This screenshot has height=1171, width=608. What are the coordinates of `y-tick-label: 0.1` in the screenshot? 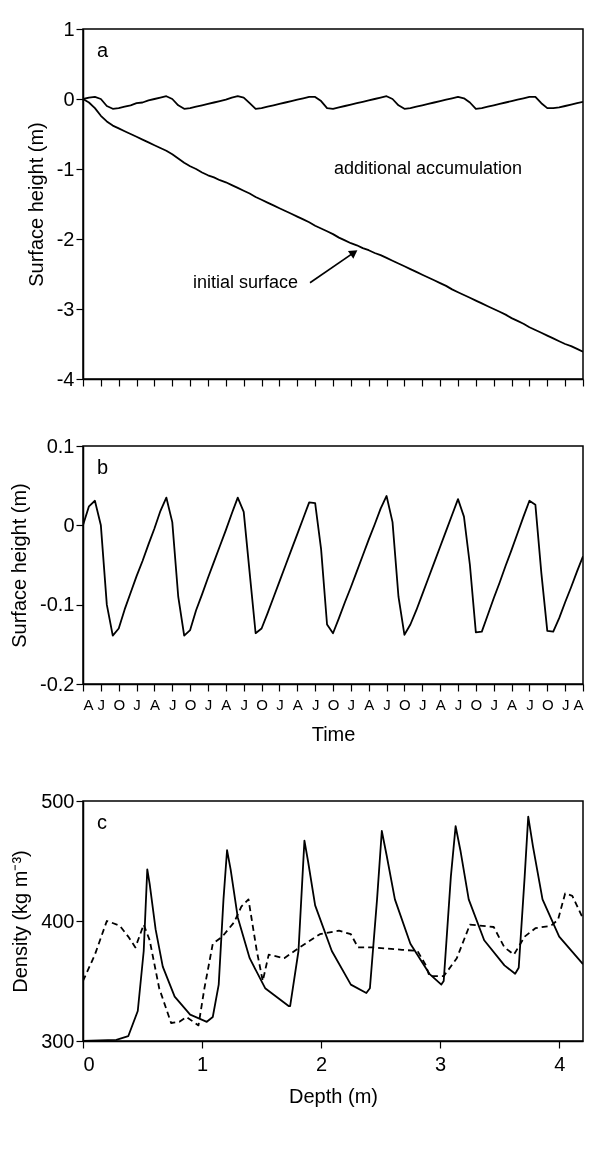 It's located at (60, 445).